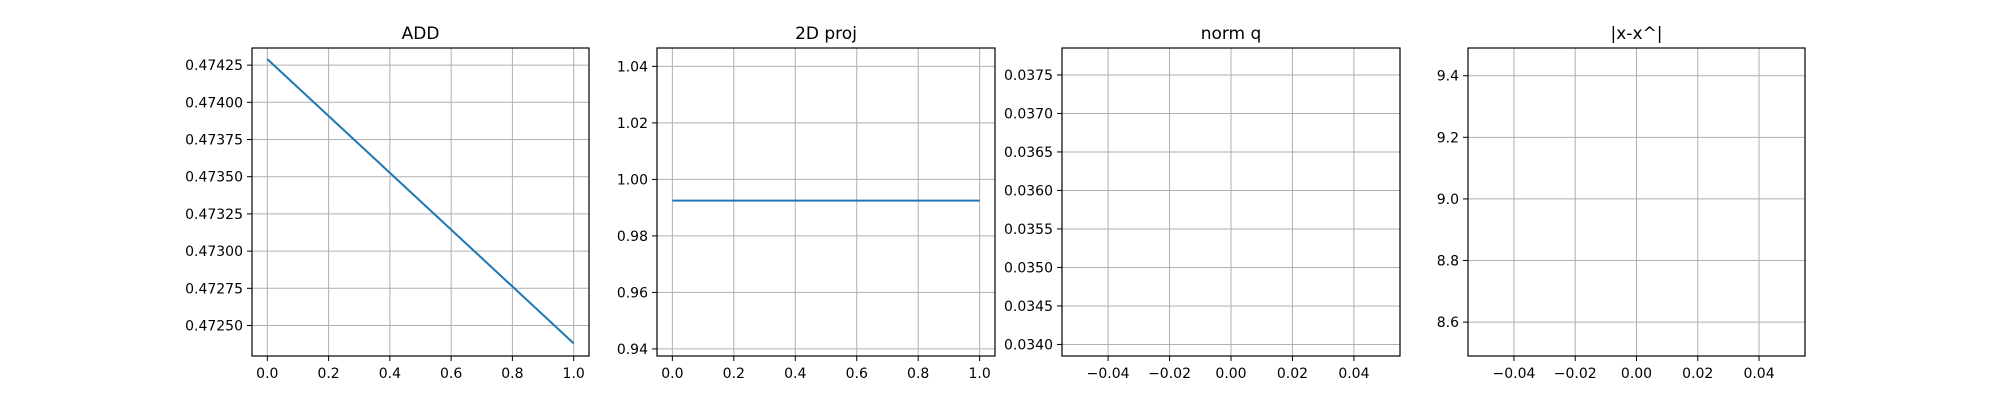 The width and height of the screenshot is (2000, 400). Describe the element at coordinates (1028, 230) in the screenshot. I see `y-tick-label: 0.0355` at that location.